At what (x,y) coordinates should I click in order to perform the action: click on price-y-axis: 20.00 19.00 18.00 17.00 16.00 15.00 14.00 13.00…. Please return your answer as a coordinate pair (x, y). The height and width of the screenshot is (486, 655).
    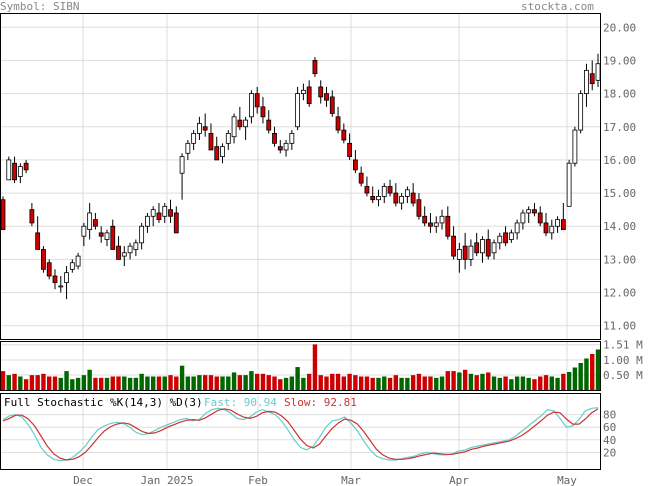
    Looking at the image, I should click on (619, 176).